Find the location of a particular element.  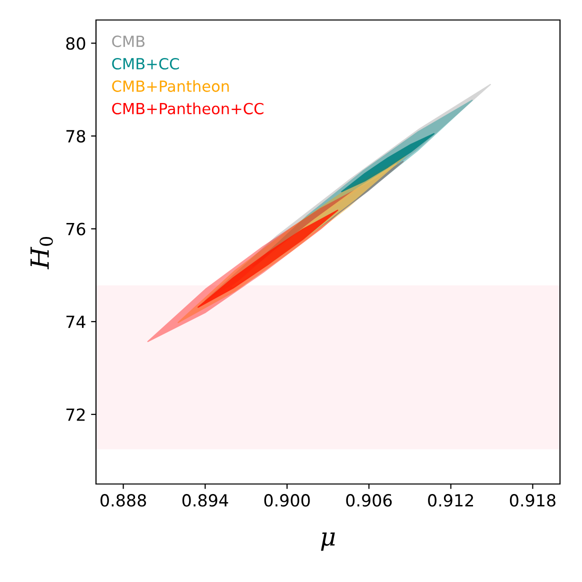

x-tick-label: 0.888 is located at coordinates (123, 500).